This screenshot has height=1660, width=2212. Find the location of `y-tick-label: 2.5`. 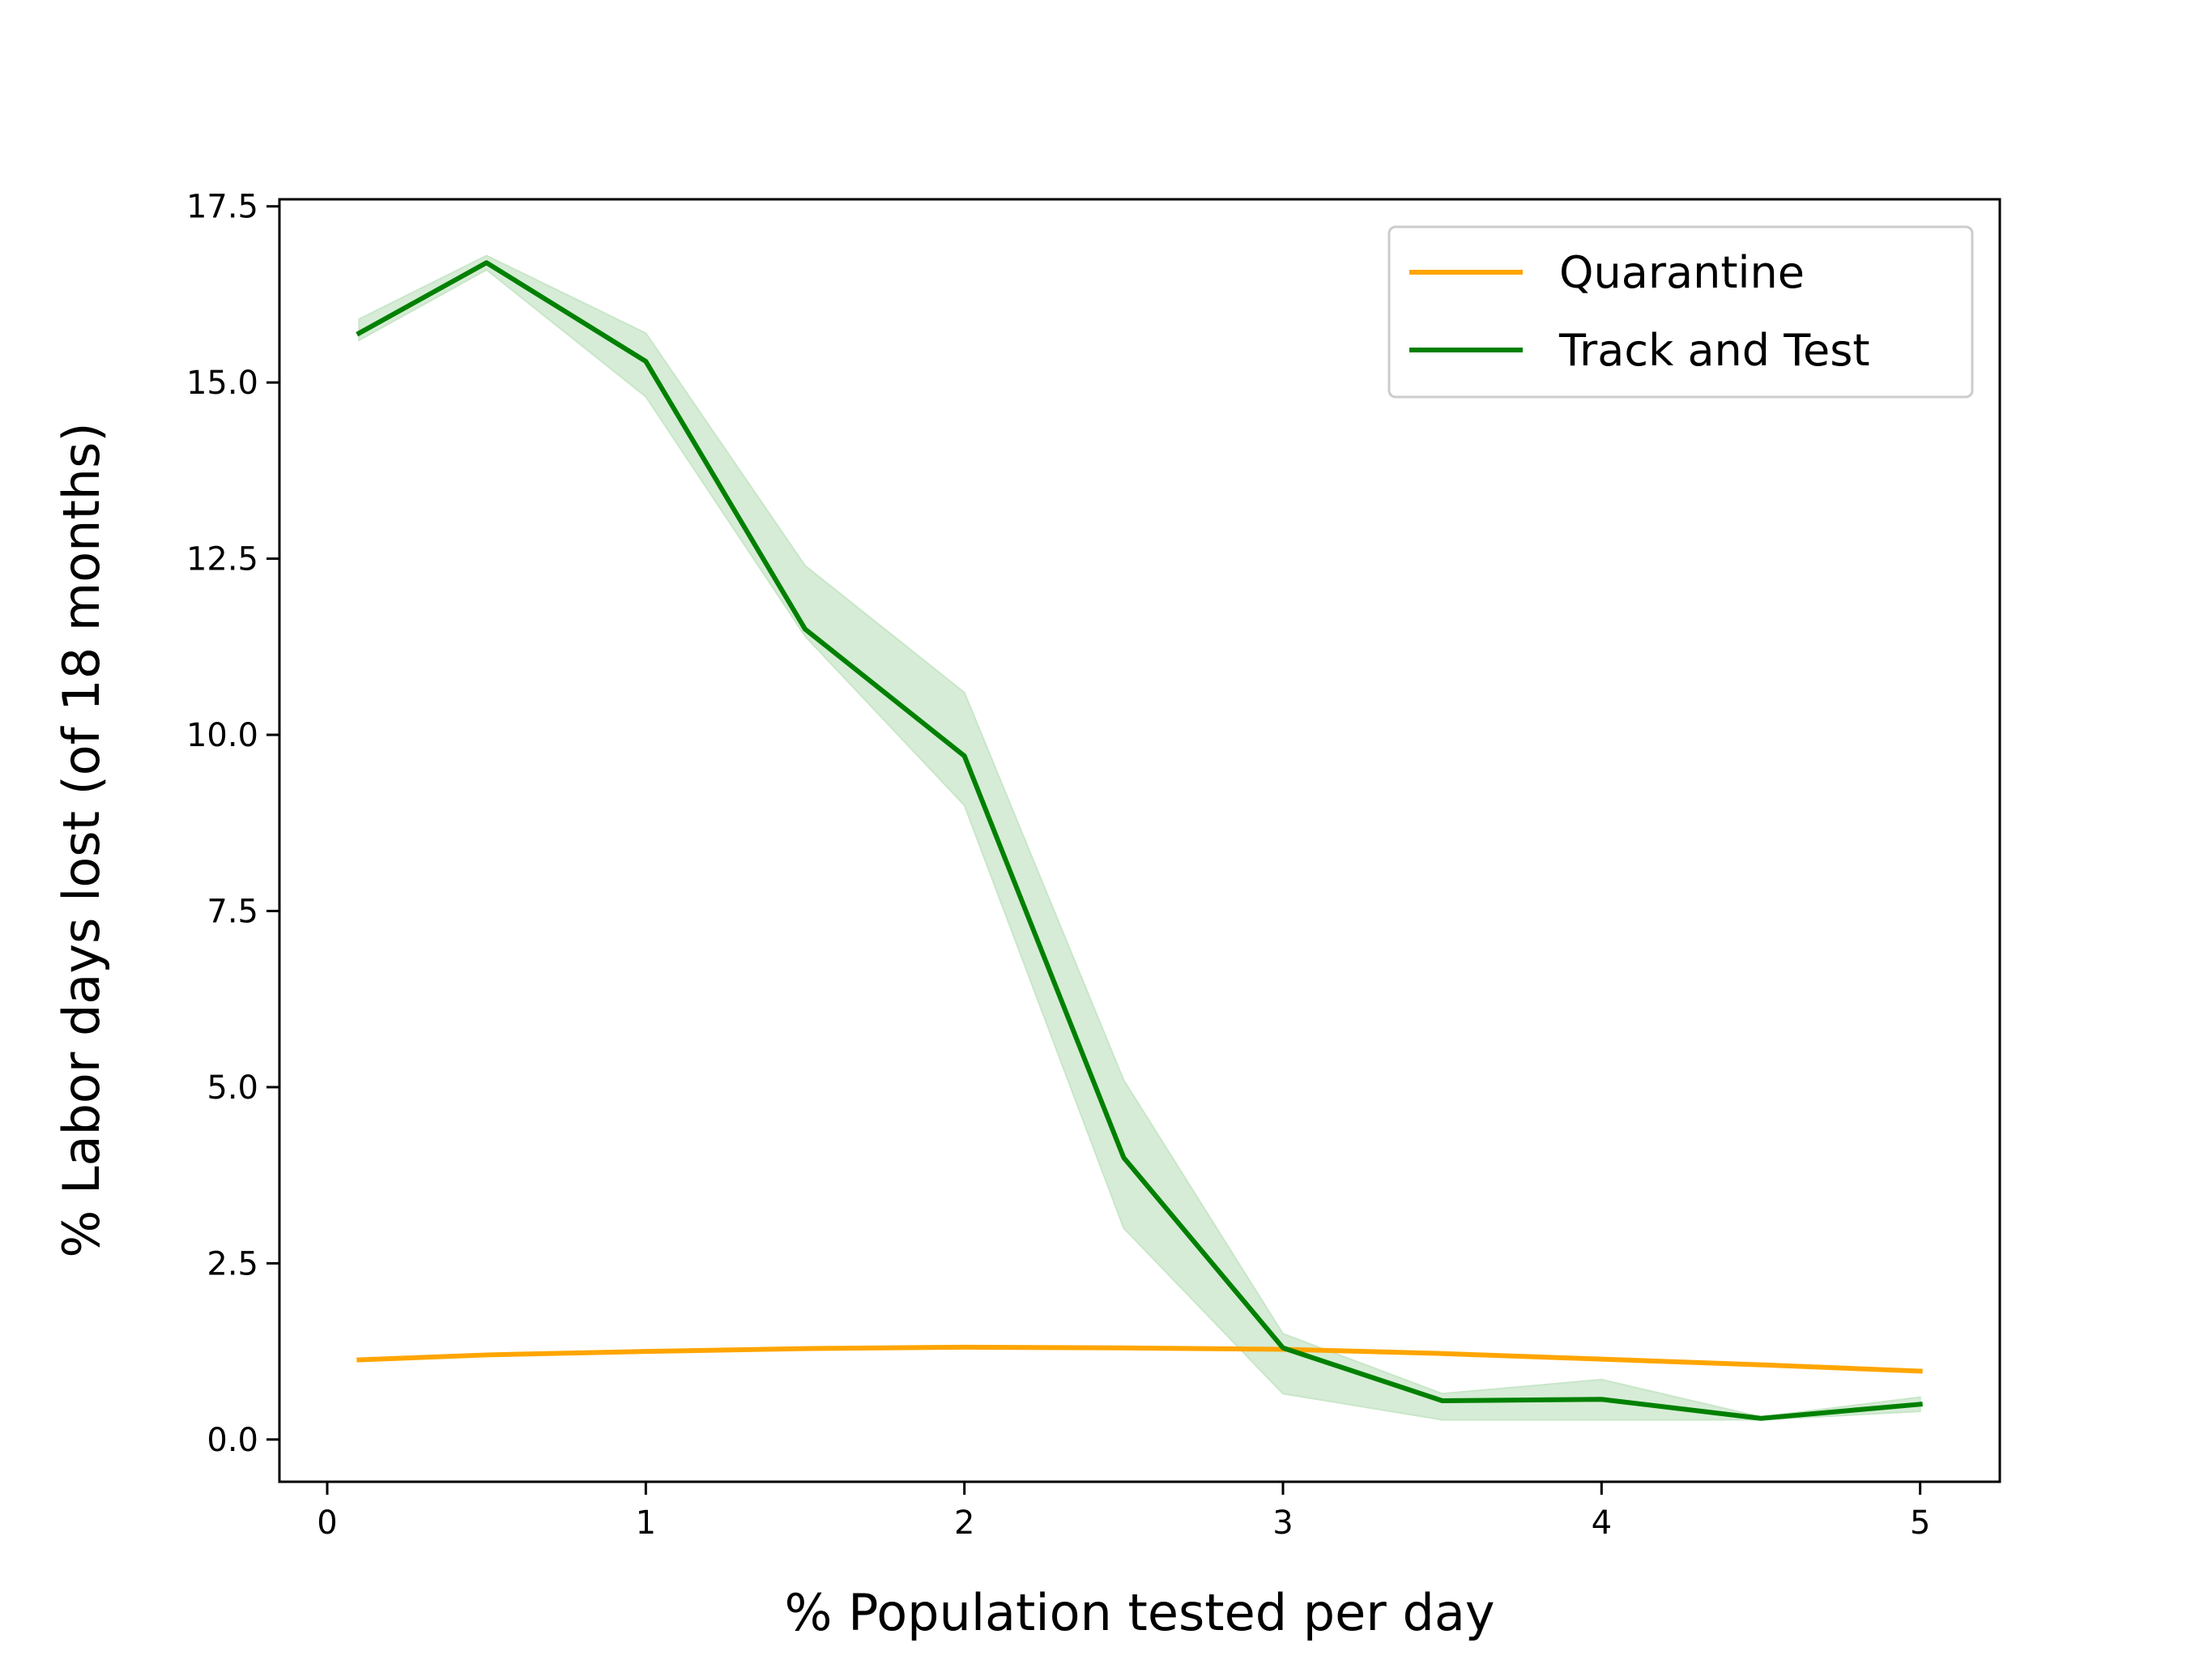

y-tick-label: 2.5 is located at coordinates (233, 1264).